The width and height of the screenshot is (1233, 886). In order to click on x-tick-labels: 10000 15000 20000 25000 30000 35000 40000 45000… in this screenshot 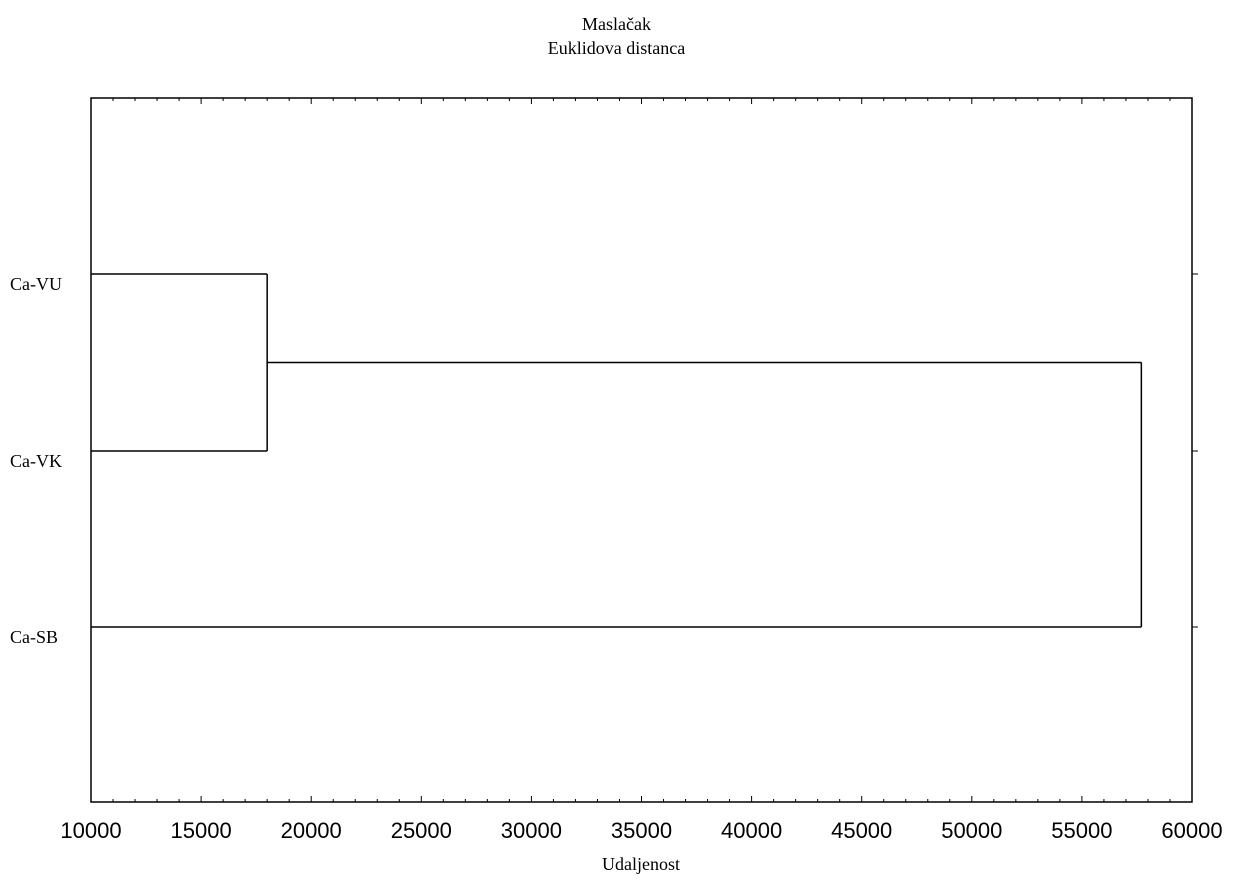, I will do `click(641, 830)`.